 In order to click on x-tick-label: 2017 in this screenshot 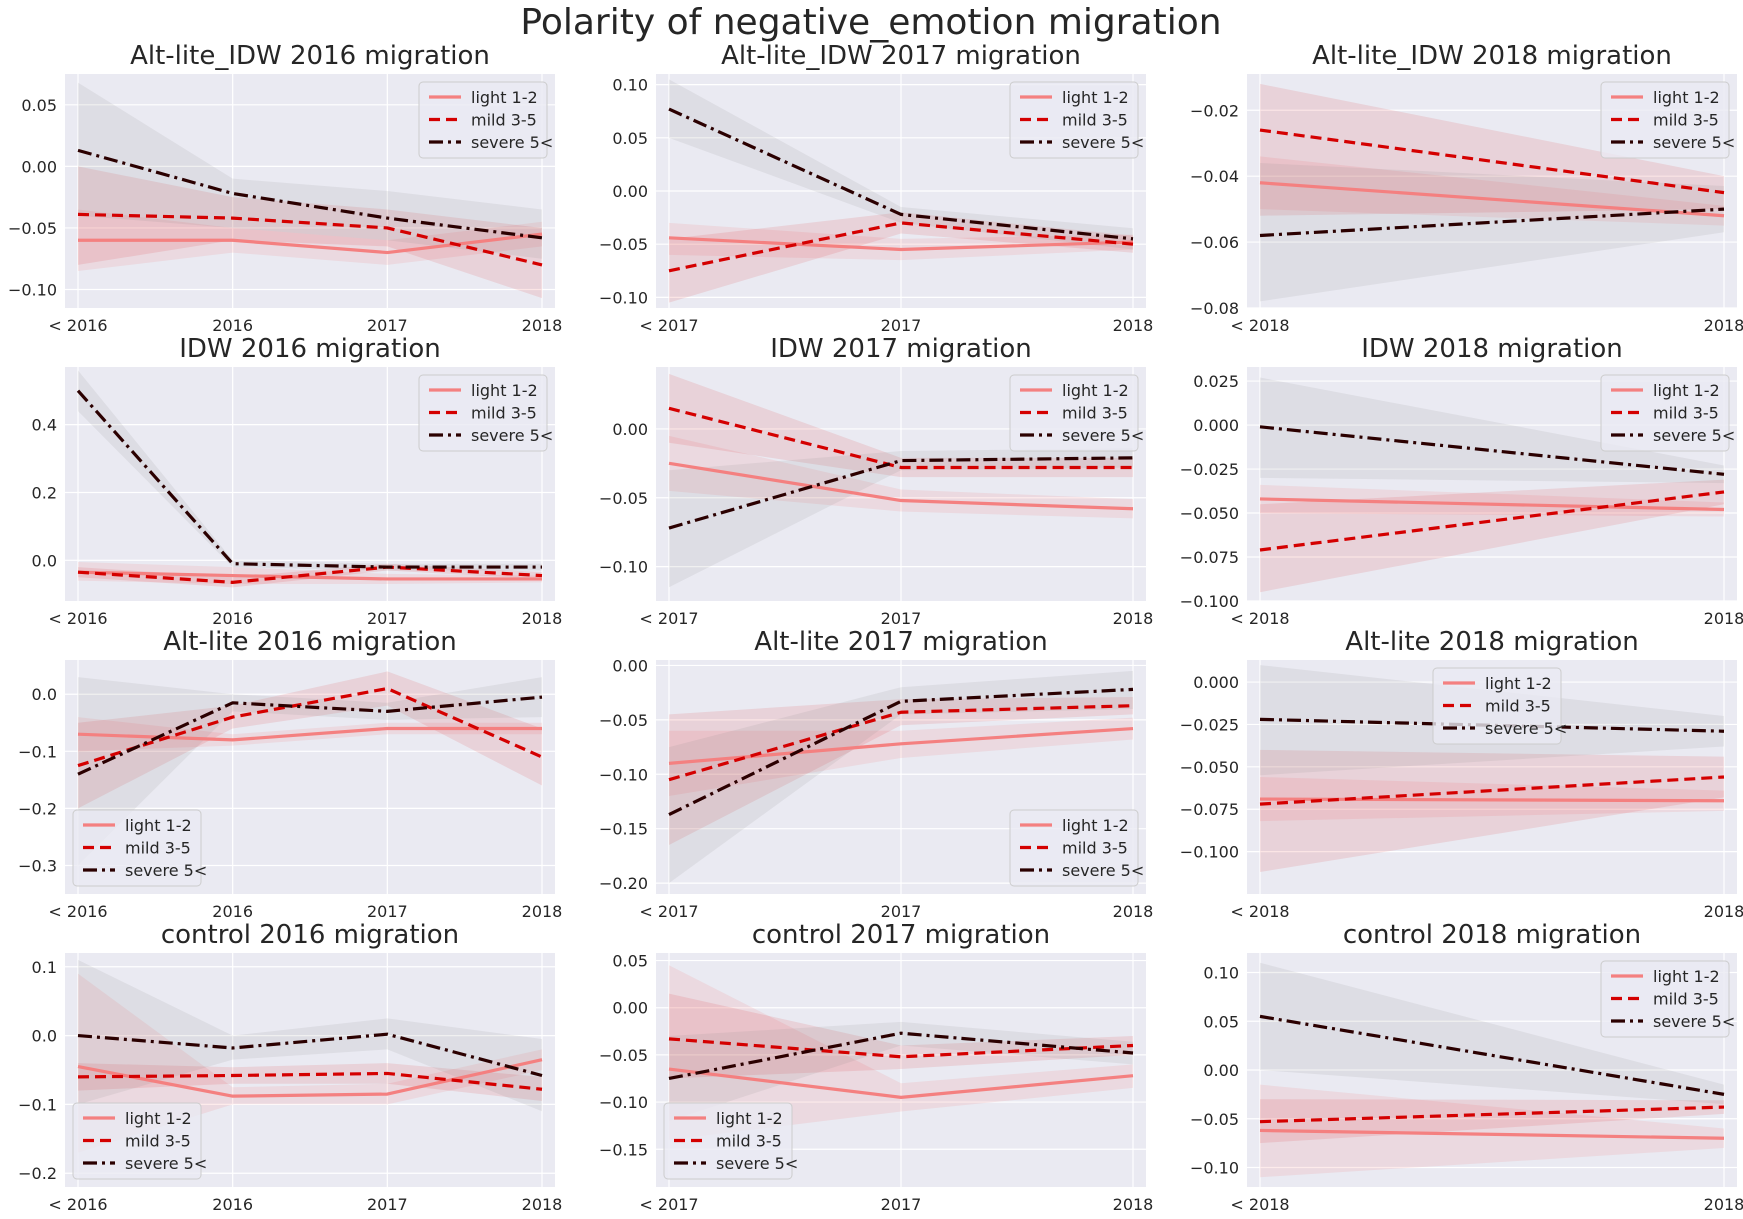, I will do `click(387, 911)`.